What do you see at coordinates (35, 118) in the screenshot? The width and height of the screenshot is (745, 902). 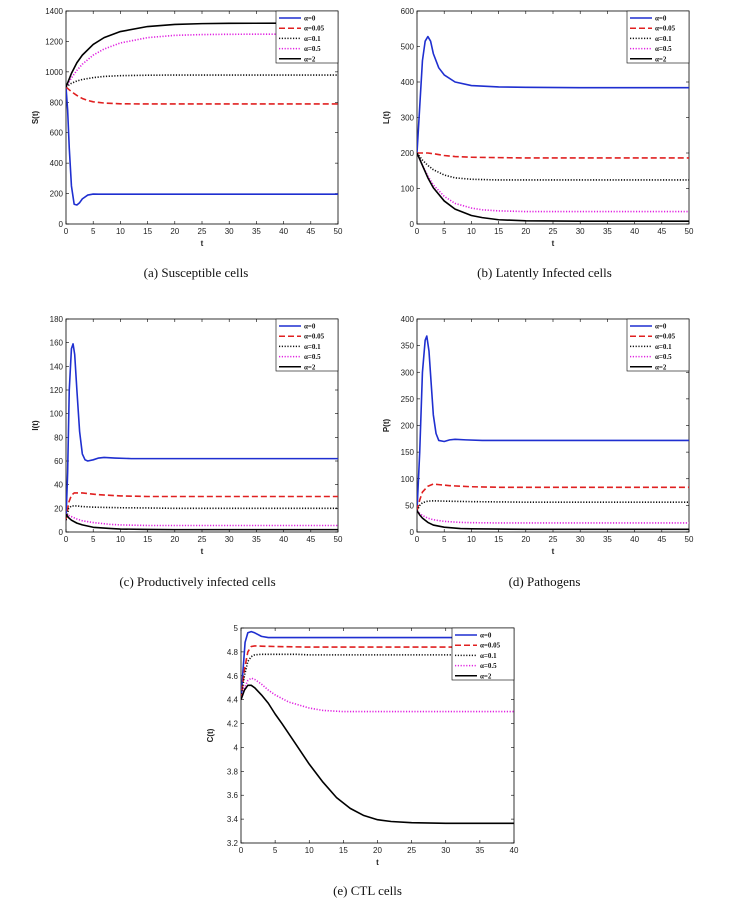 I see `y-axis-label: S(t)` at bounding box center [35, 118].